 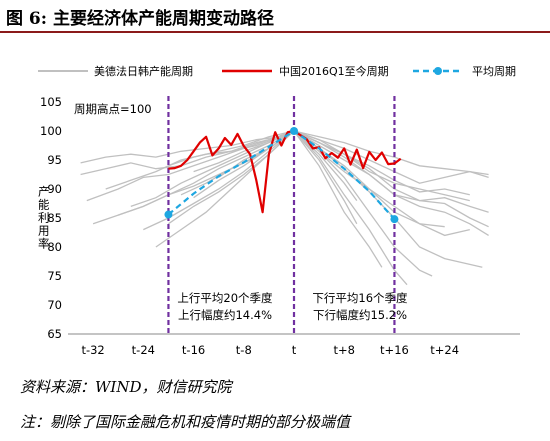 I want to click on x-tick-label: t+8, so click(x=343, y=350).